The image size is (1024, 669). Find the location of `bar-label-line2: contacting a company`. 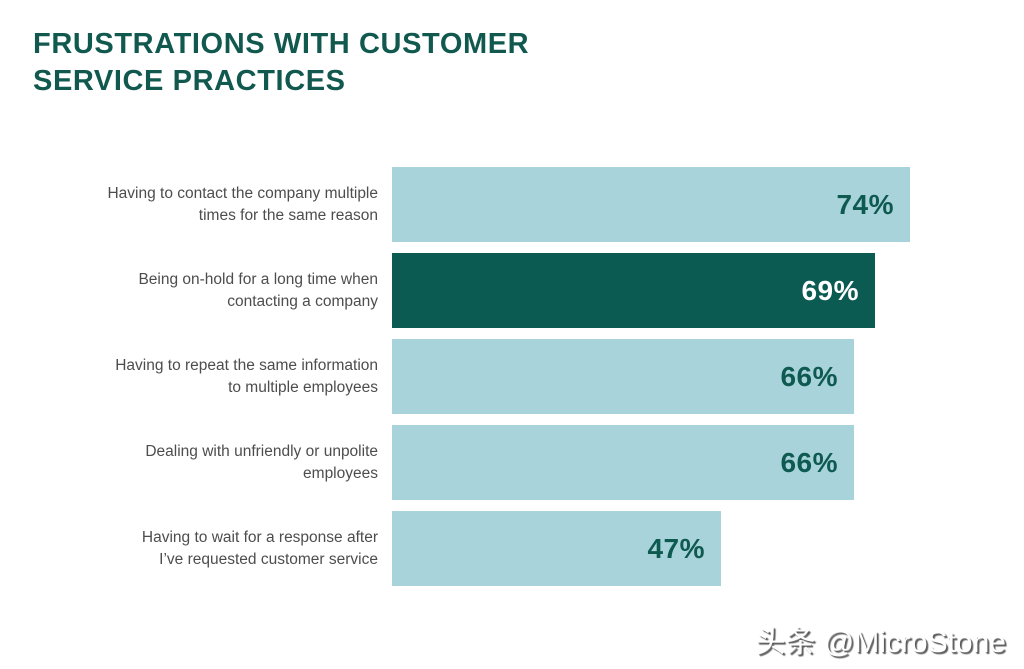

bar-label-line2: contacting a company is located at coordinates (302, 301).